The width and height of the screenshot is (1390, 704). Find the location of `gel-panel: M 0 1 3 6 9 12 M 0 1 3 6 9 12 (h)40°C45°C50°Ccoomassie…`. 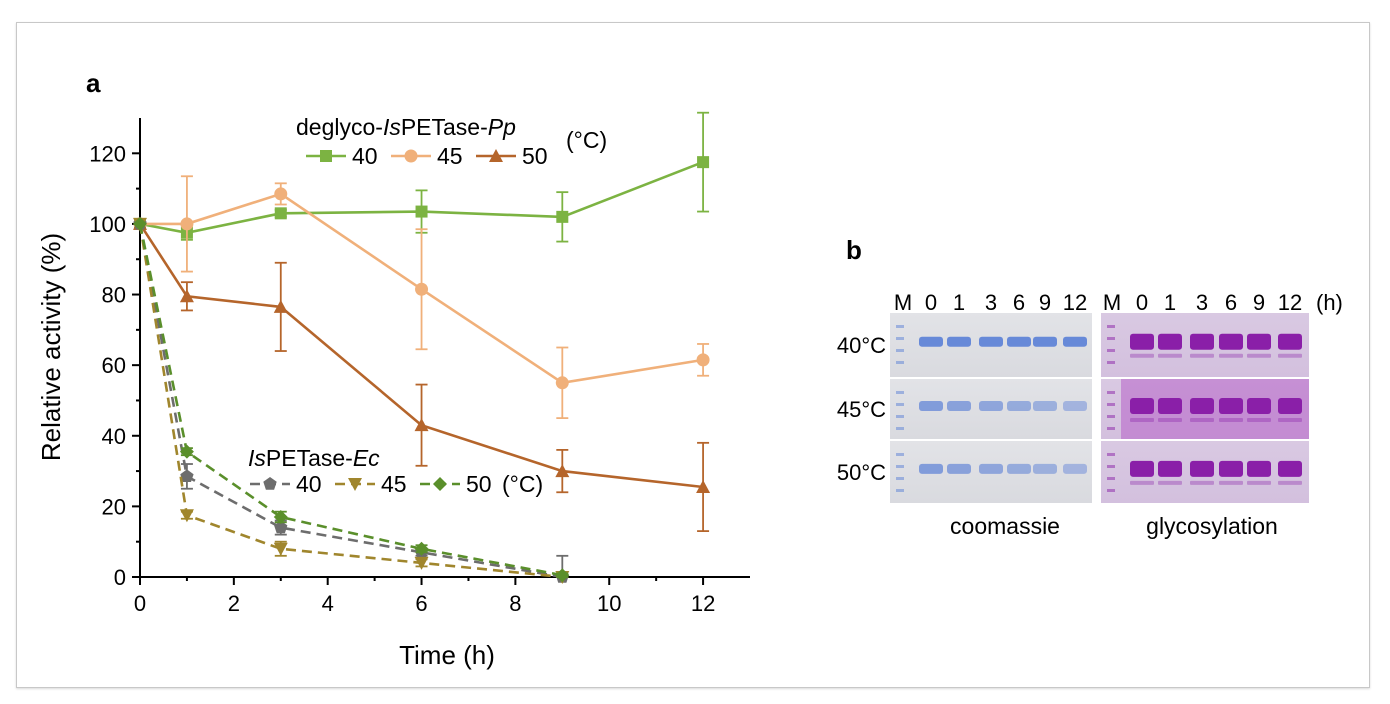

gel-panel: M 0 1 3 6 9 12 M 0 1 3 6 9 12 (h)40°C45°C50°Ccoomassie… is located at coordinates (1090, 414).